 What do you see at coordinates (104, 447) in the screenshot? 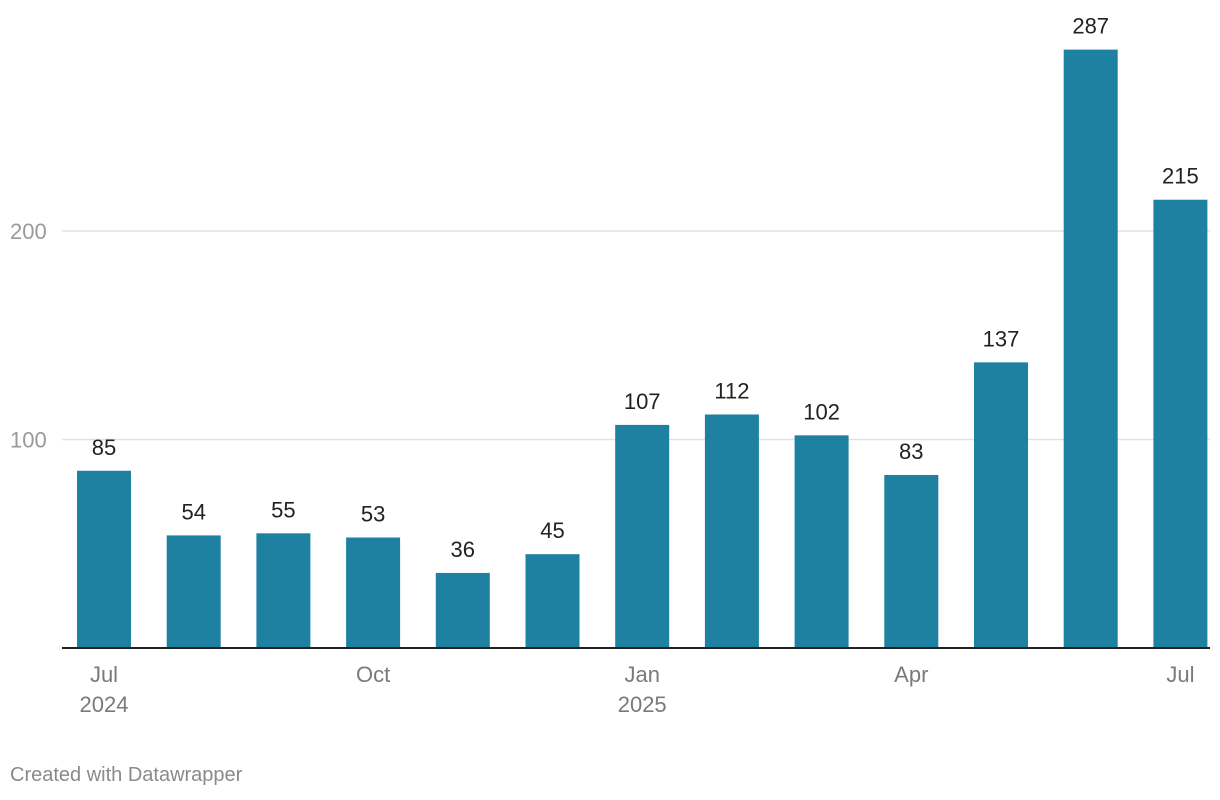
I see `value-label: 85` at bounding box center [104, 447].